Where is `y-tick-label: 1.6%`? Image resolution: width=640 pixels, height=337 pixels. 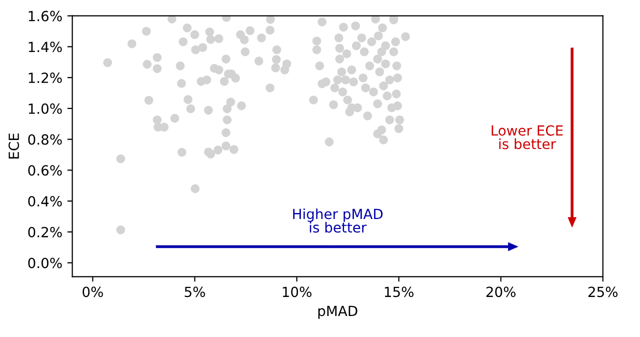
y-tick-label: 1.6% is located at coordinates (45, 16).